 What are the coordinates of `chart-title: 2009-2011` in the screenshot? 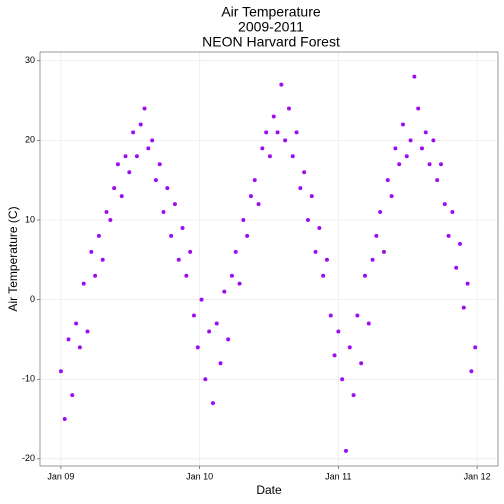 It's located at (271, 27).